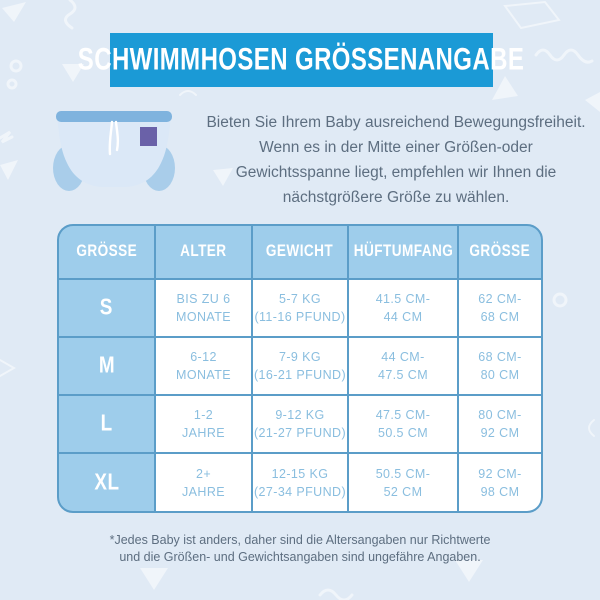  What do you see at coordinates (203, 308) in the screenshot?
I see `table-cell-age-s: BIS ZU 6 MONATE` at bounding box center [203, 308].